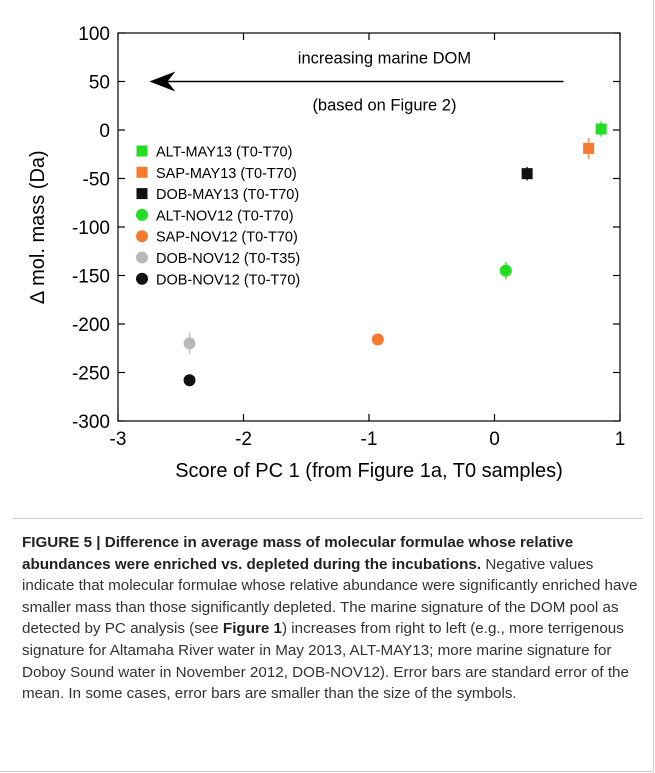 Image resolution: width=655 pixels, height=773 pixels. Describe the element at coordinates (99, 83) in the screenshot. I see `y-tick-label: 50` at that location.